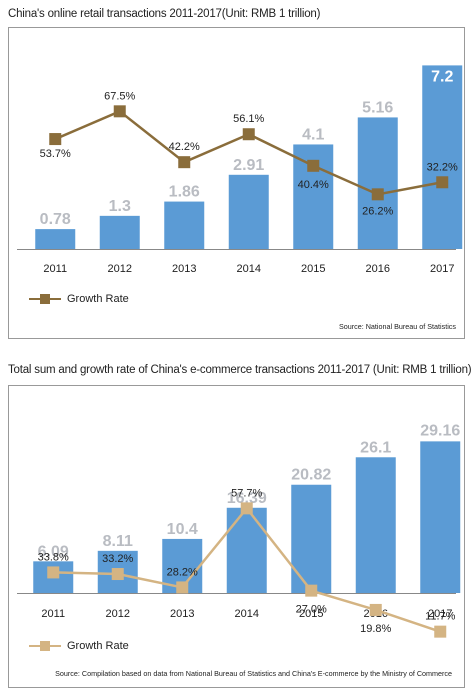 This screenshot has width=471, height=694. Describe the element at coordinates (442, 76) in the screenshot. I see `bar-value-label: 7.2` at that location.